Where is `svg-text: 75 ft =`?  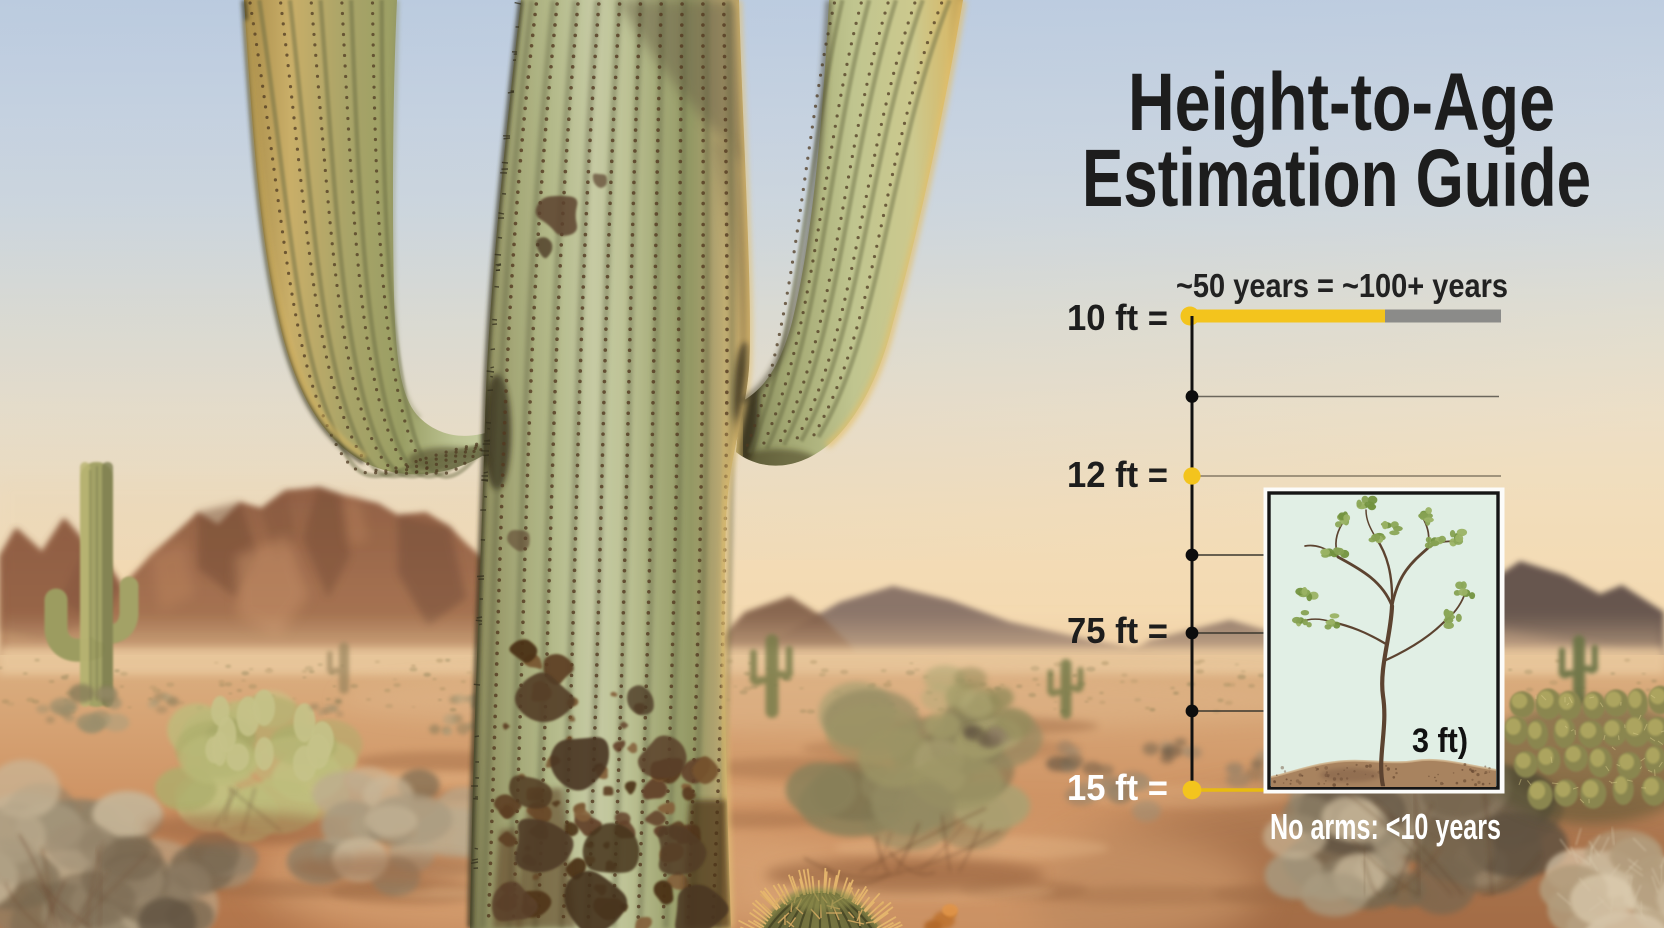
svg-text: 75 ft = is located at coordinates (1117, 630).